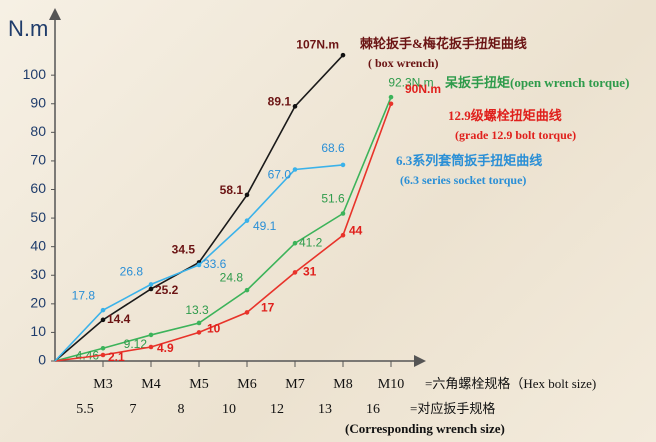 This screenshot has height=442, width=656. I want to click on legend-label: 12.9级螺栓扭矩曲线, so click(505, 115).